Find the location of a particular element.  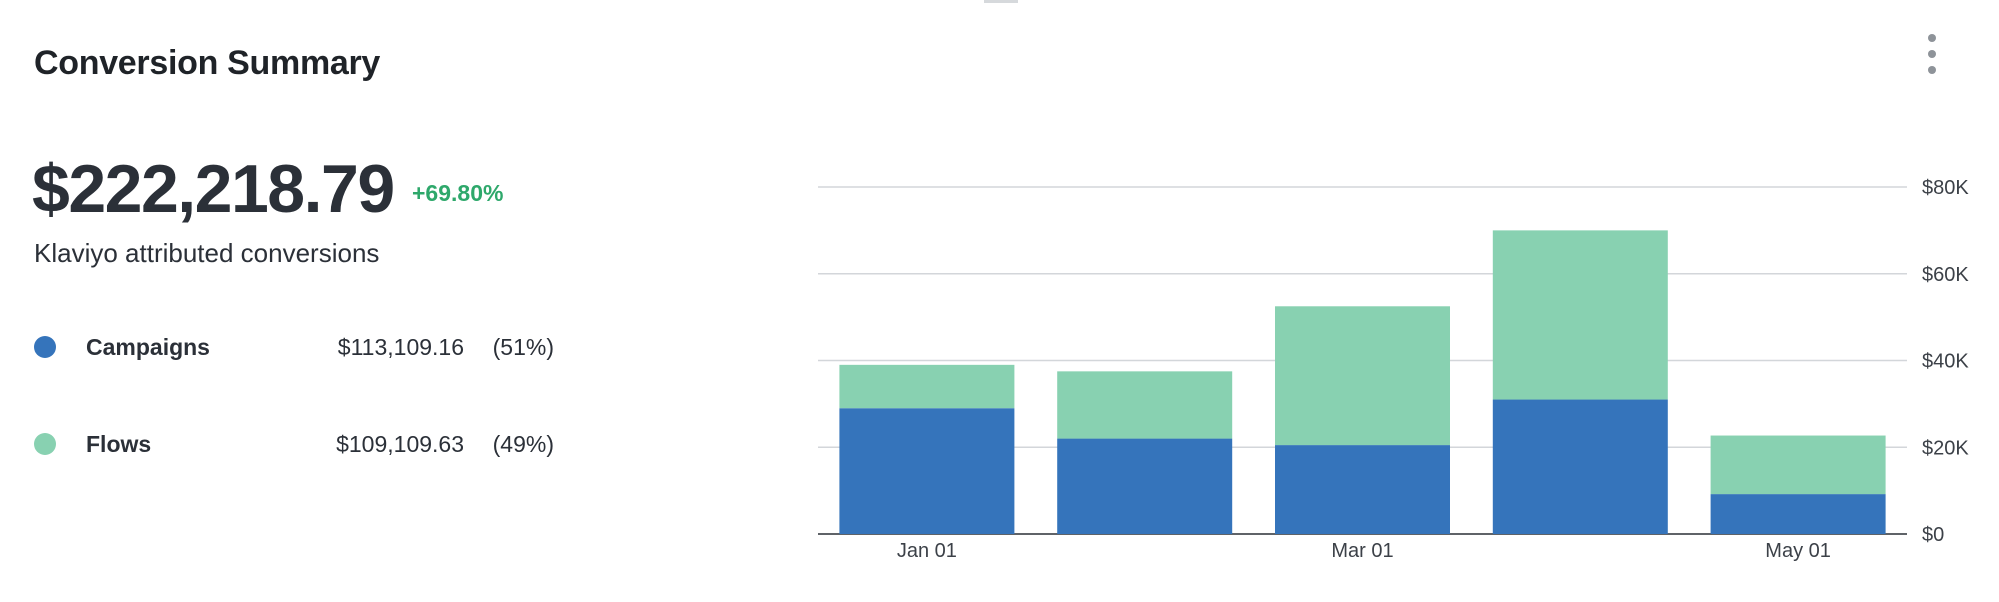

total-conversions-label: Klaviyo attributed conversions is located at coordinates (207, 253).